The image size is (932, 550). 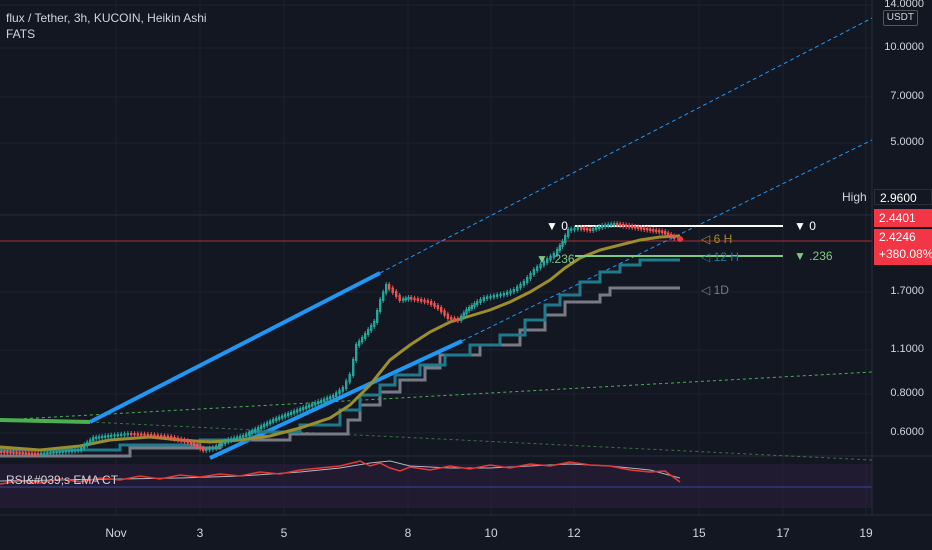 I want to click on indicator-fats-label: FATS, so click(x=21, y=34).